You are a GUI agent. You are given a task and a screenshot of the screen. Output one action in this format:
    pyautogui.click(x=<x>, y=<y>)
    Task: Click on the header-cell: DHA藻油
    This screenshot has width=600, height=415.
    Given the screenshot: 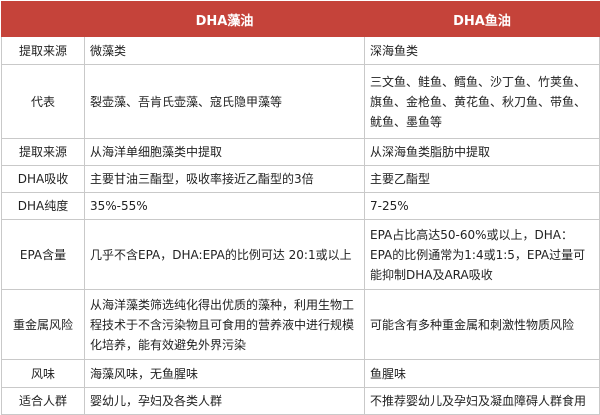 What is the action you would take?
    pyautogui.click(x=224, y=19)
    